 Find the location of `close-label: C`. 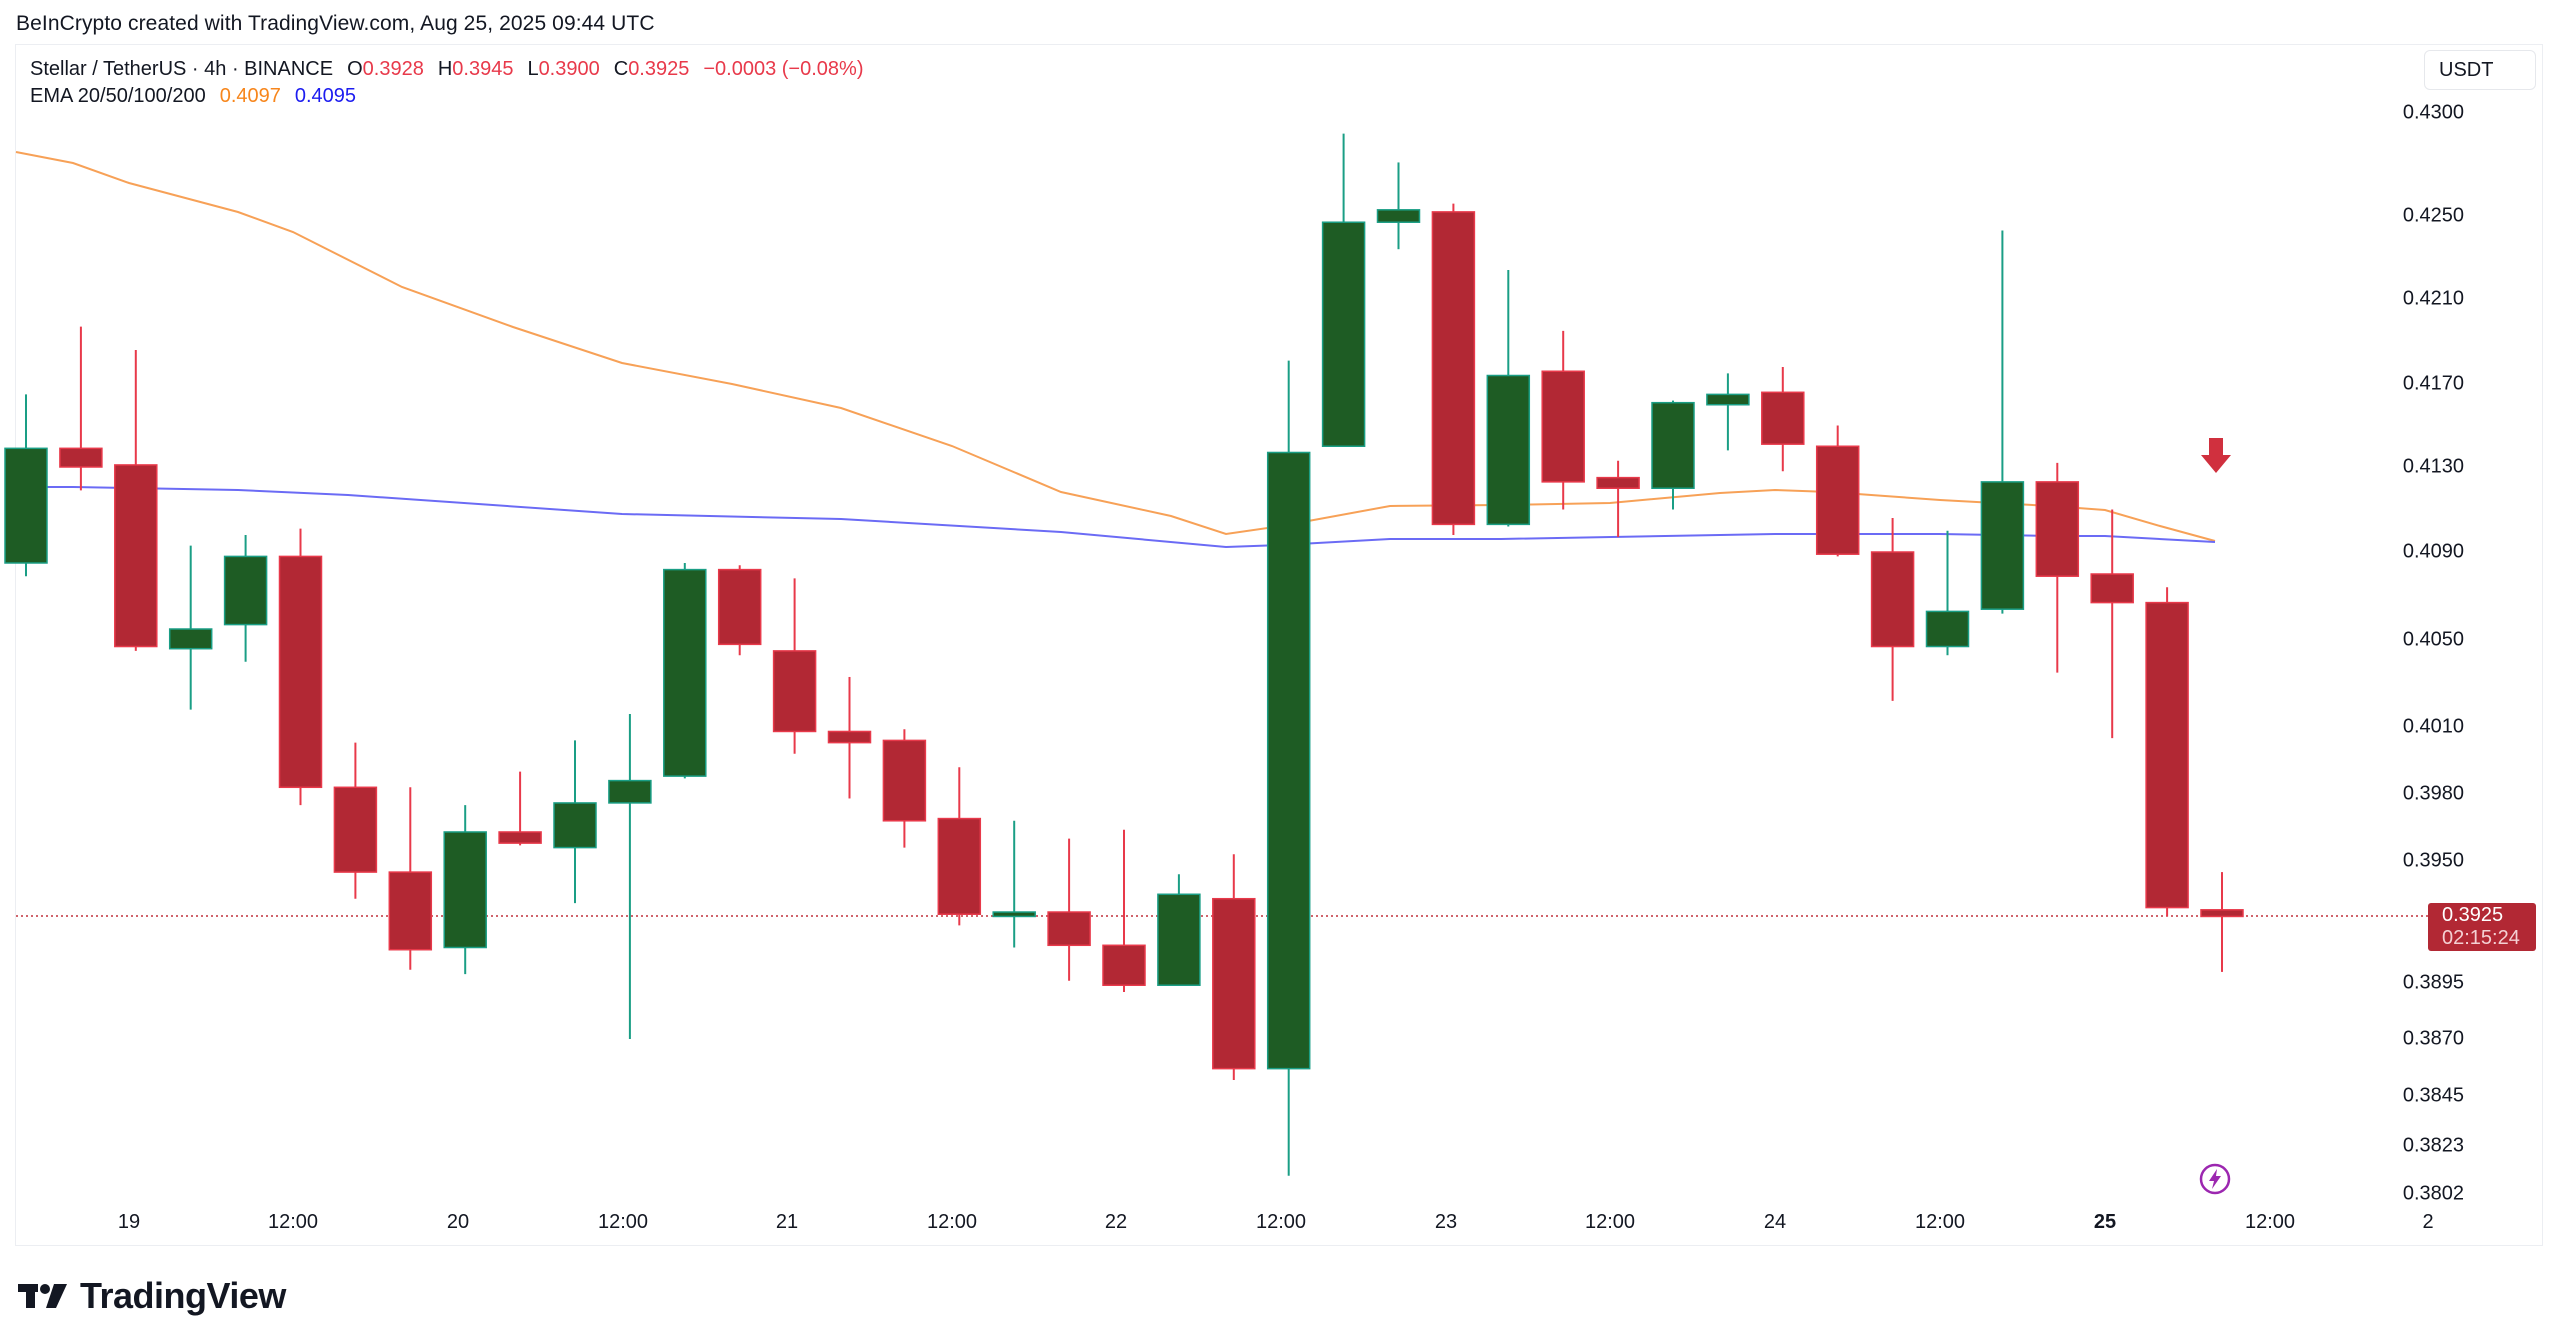

close-label: C is located at coordinates (621, 69).